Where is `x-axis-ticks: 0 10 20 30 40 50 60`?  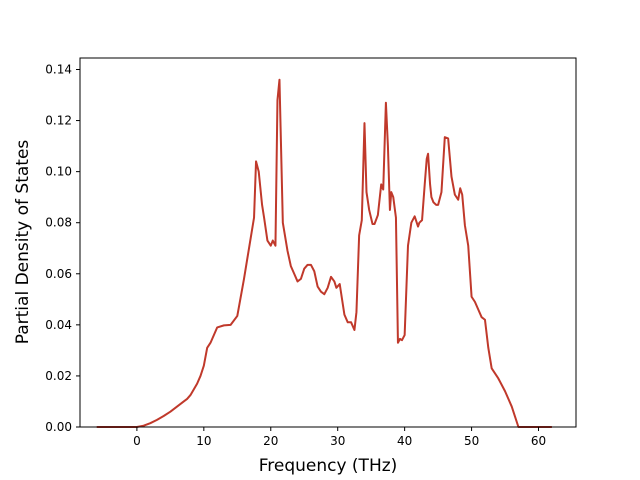
x-axis-ticks: 0 10 20 30 40 50 60 is located at coordinates (339, 437).